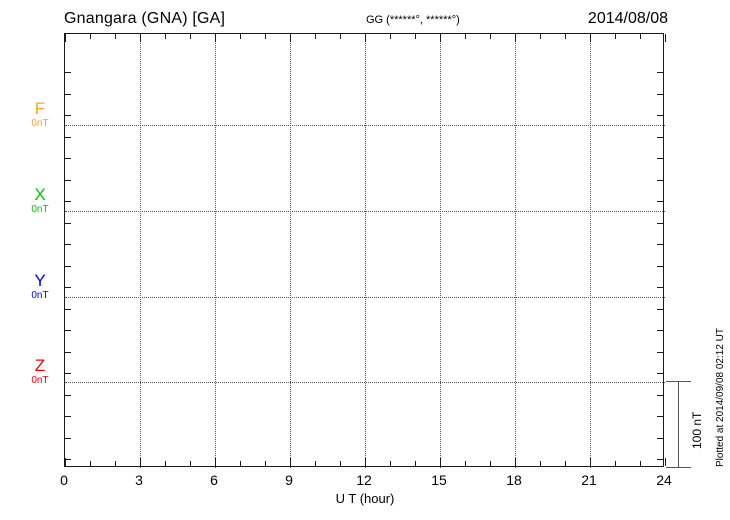 The image size is (730, 520). I want to click on component-letter: Y, so click(40, 280).